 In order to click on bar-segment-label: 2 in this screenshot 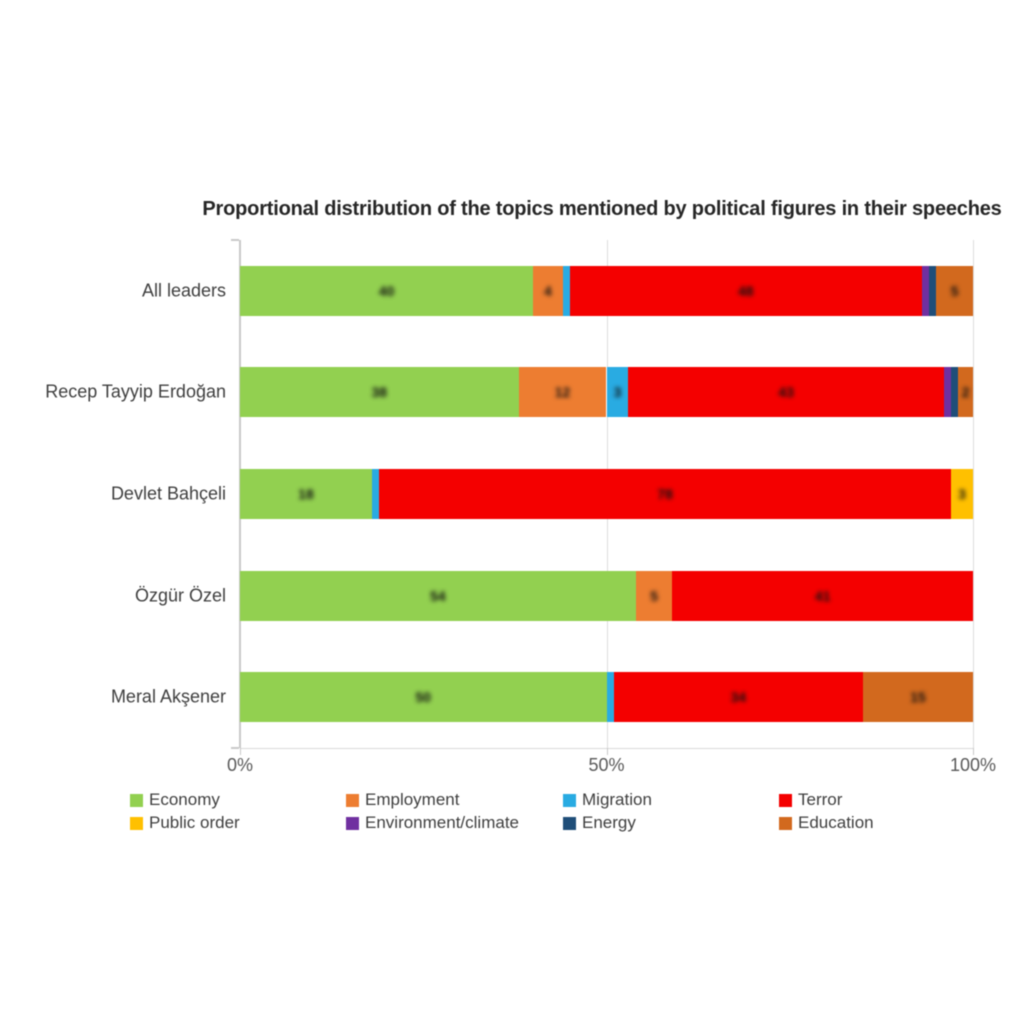, I will do `click(965, 392)`.